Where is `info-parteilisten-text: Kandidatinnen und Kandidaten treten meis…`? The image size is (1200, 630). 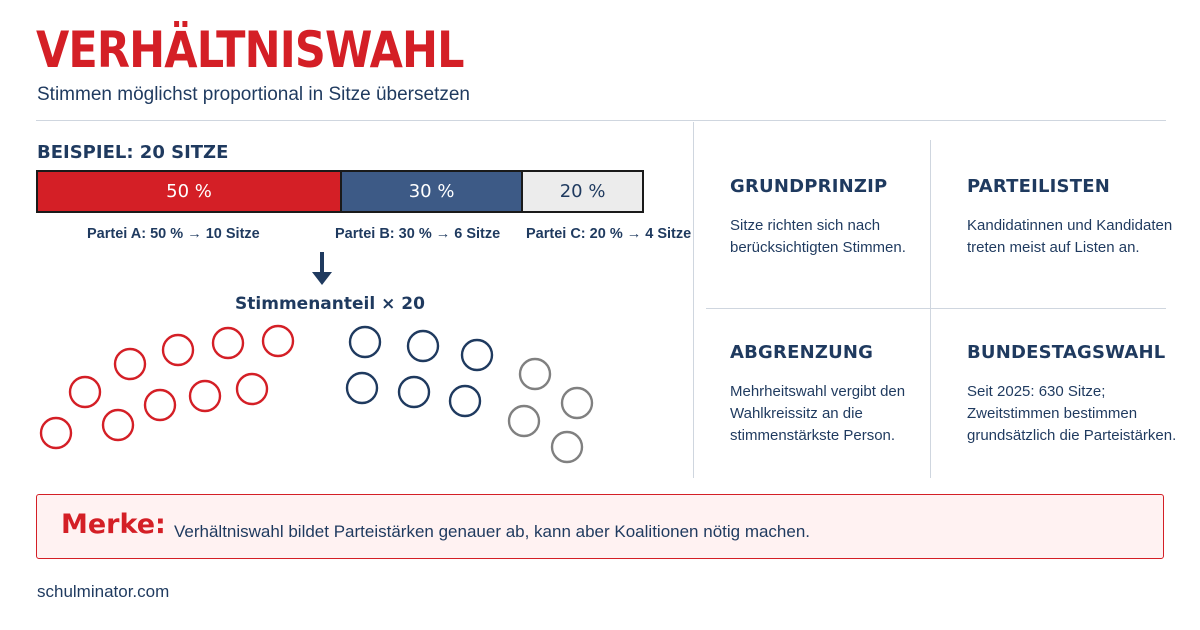
info-parteilisten-text: Kandidatinnen und Kandidaten treten meis… is located at coordinates (1070, 236).